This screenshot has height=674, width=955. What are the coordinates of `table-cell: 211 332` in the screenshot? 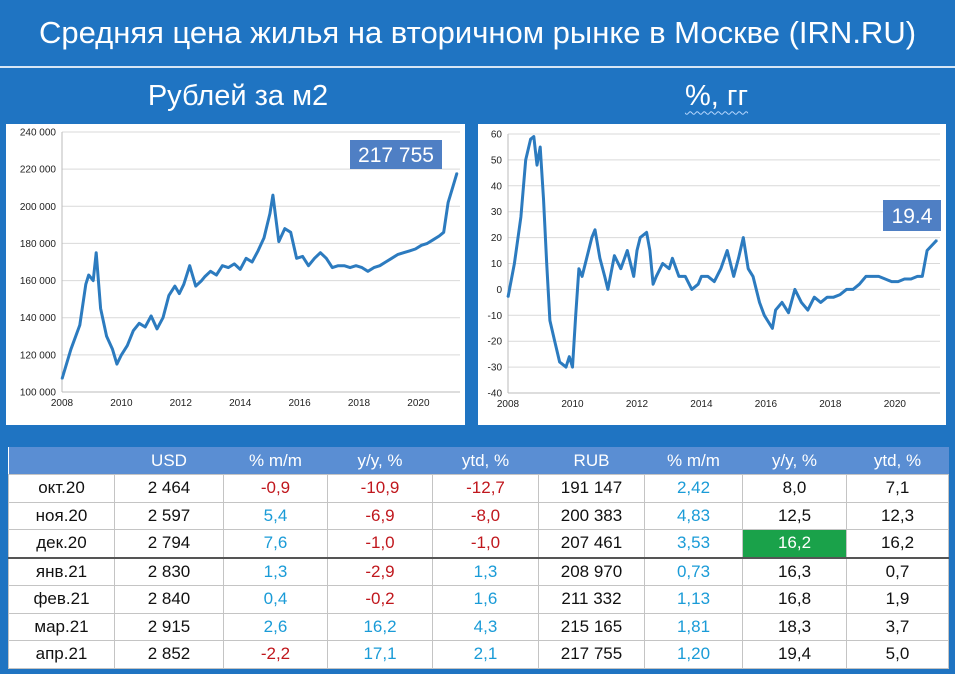 It's located at (591, 599).